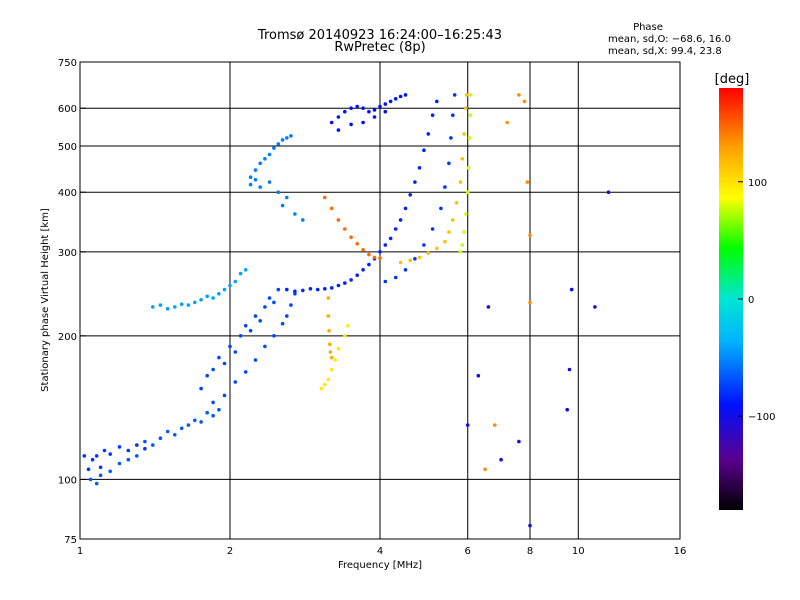 This screenshot has width=800, height=600. I want to click on x-tick-label: 6, so click(468, 551).